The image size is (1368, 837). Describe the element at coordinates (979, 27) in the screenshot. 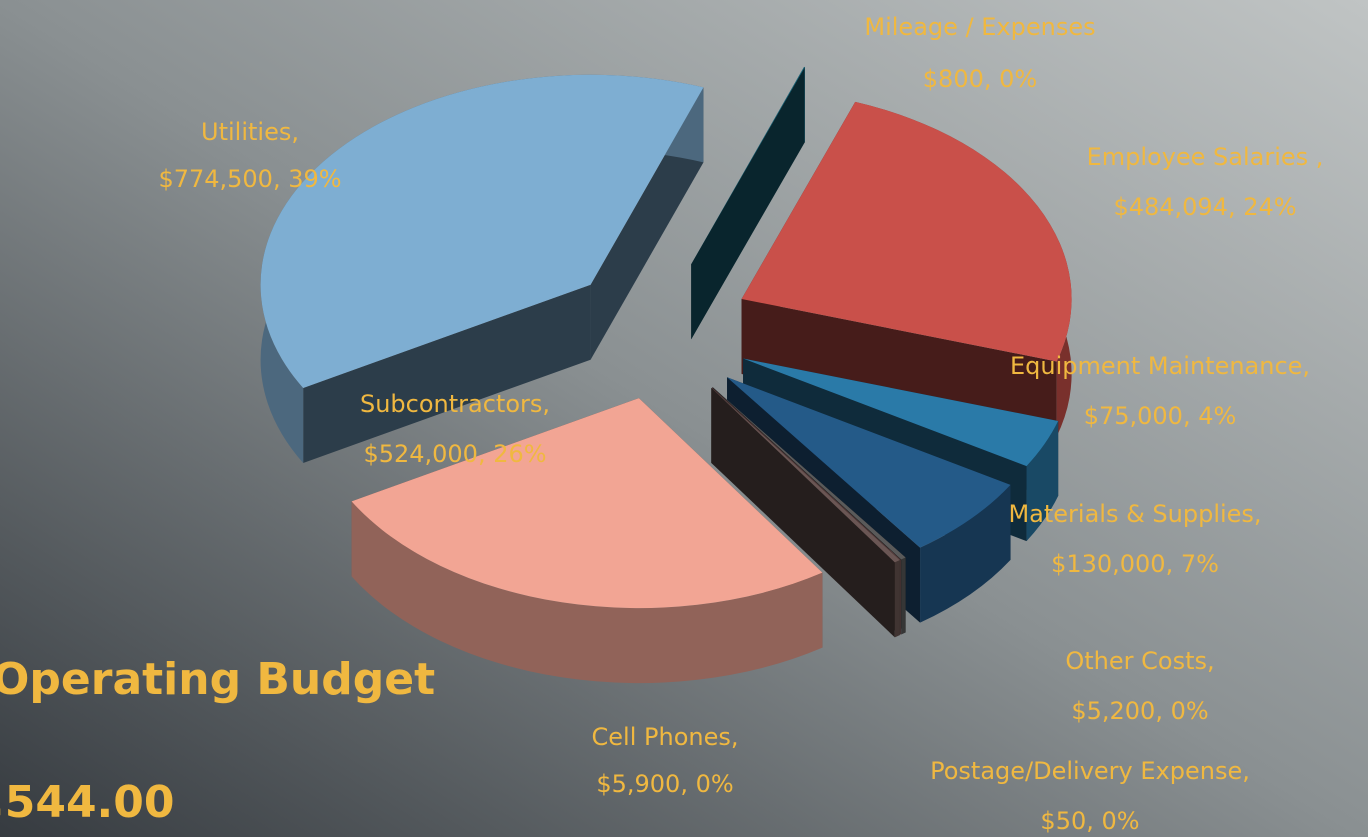

I see `slice-label: Mileage / Expenses` at that location.